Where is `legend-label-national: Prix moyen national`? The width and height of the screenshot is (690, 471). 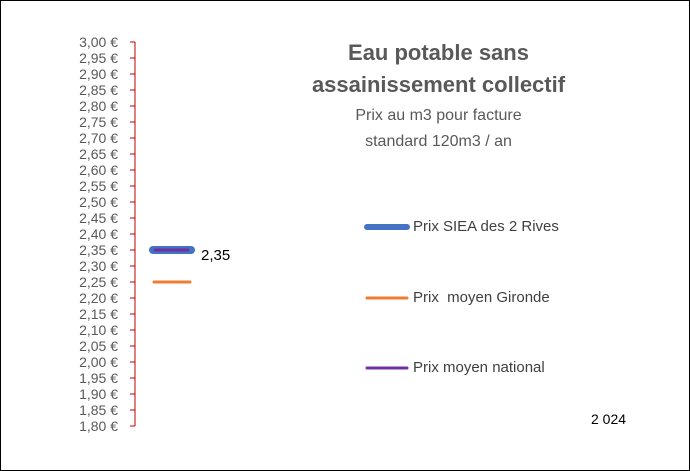
legend-label-national: Prix moyen national is located at coordinates (479, 367).